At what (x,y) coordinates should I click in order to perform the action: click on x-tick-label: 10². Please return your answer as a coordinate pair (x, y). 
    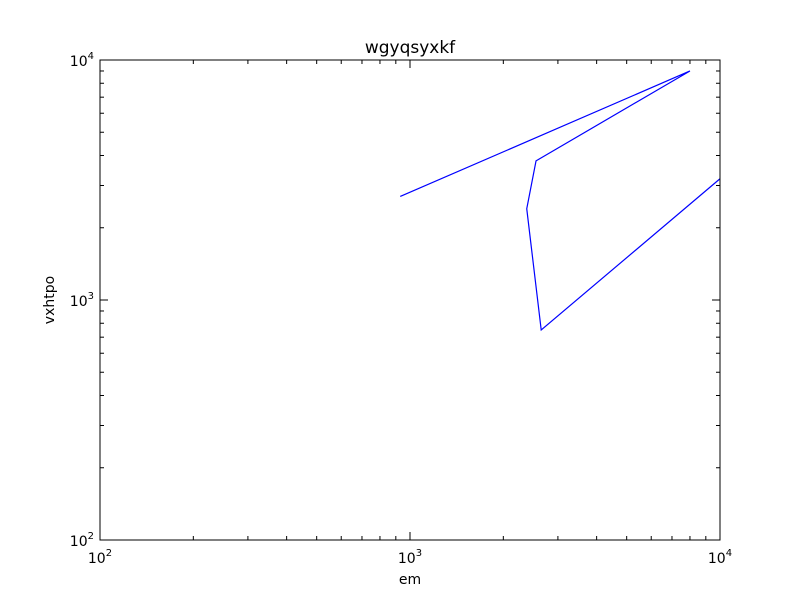
    Looking at the image, I should click on (100, 557).